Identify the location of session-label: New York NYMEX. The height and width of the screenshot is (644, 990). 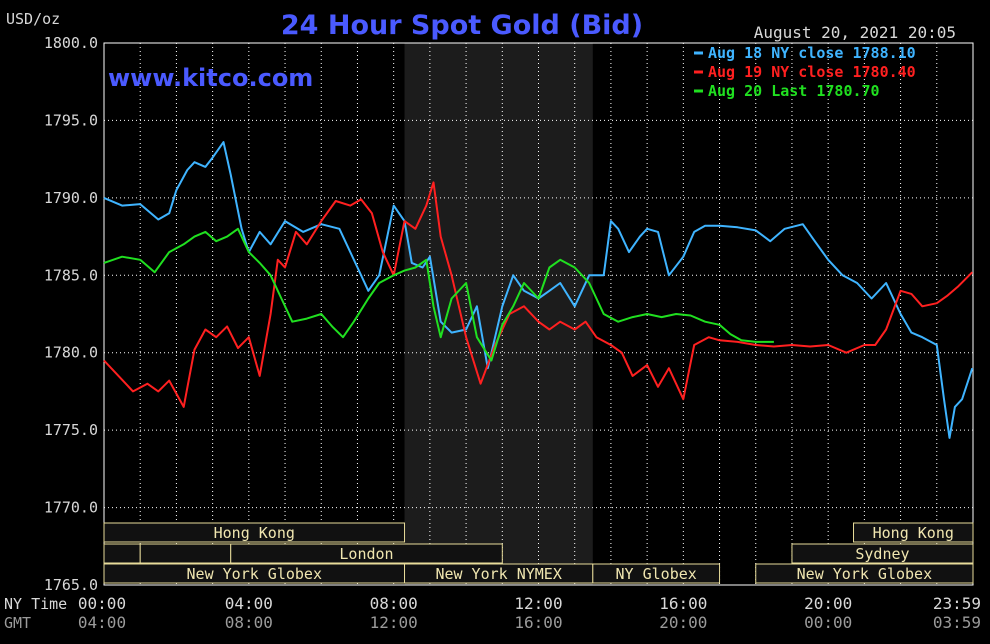
(498, 574).